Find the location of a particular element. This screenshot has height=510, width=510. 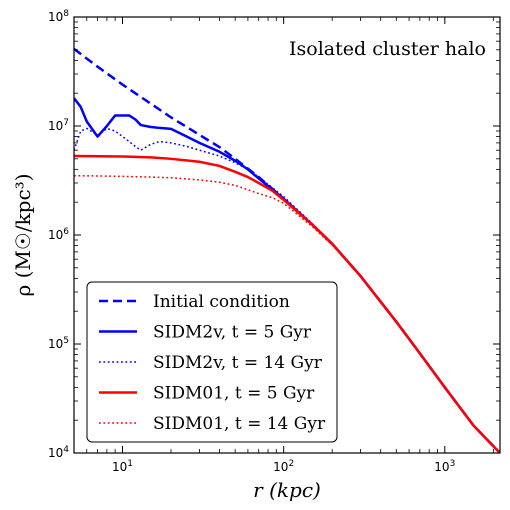

chart-annotation: Isolated cluster halo is located at coordinates (387, 49).